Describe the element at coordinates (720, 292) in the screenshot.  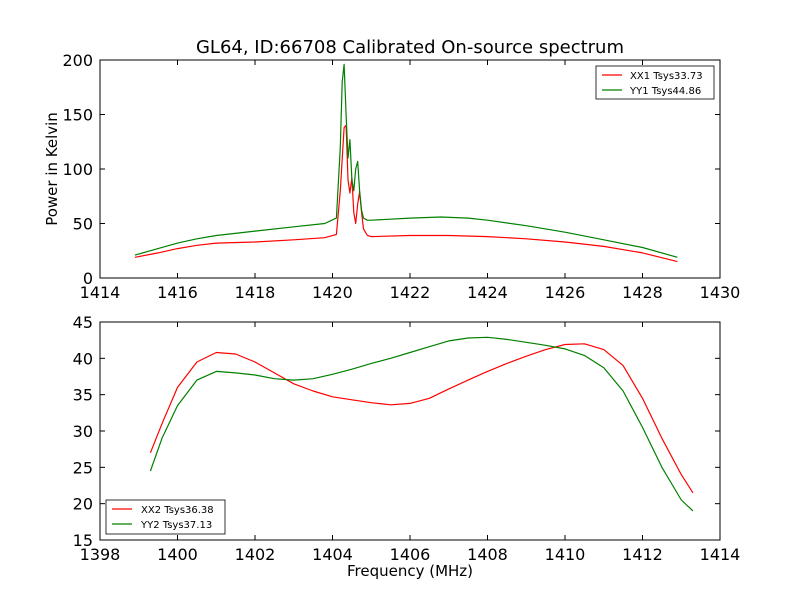
I see `top-x-tick-label: 1430` at that location.